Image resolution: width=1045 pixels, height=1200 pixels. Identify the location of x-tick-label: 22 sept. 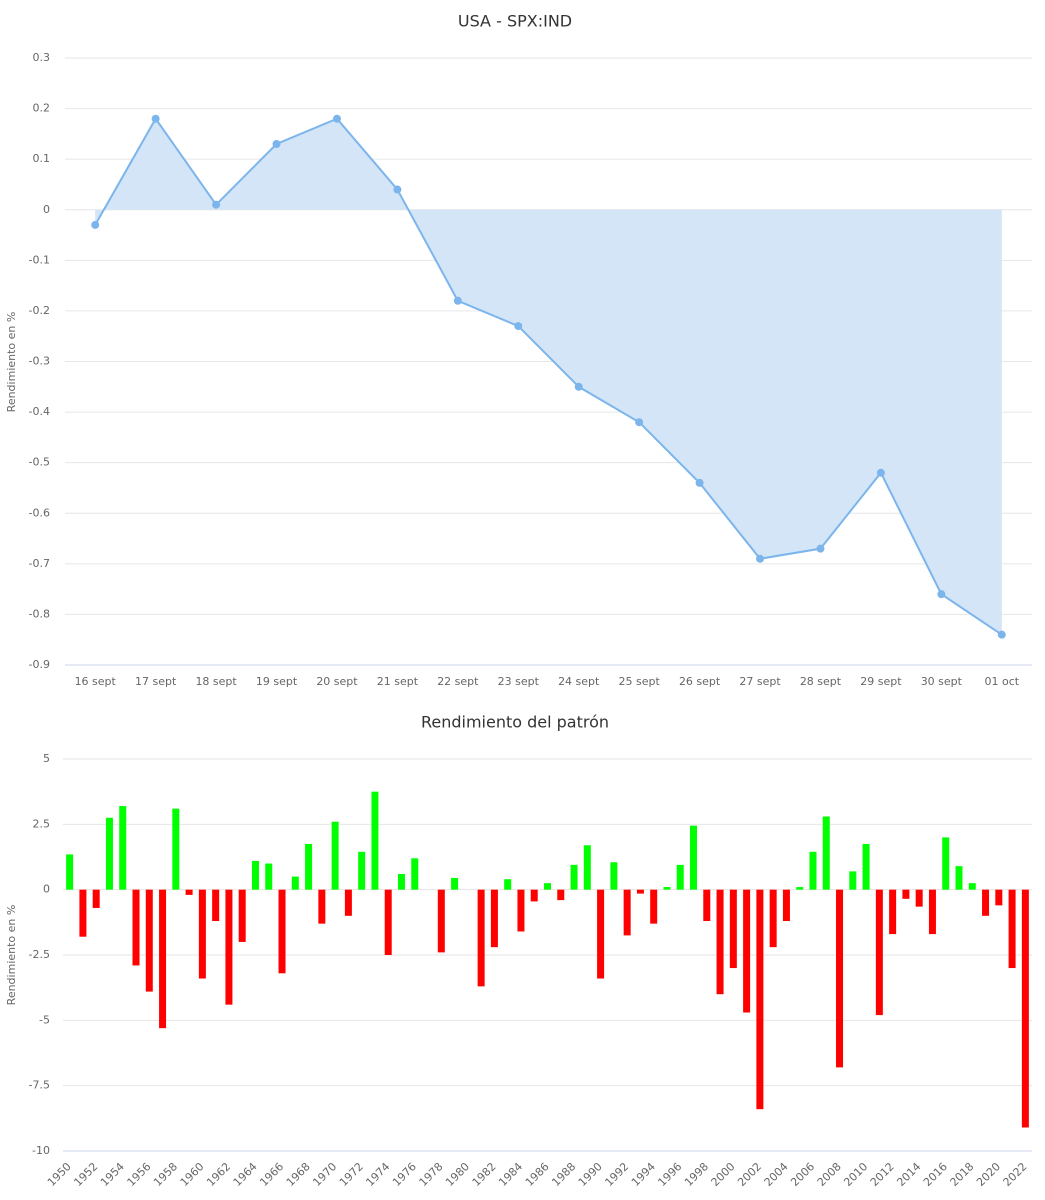
(458, 681).